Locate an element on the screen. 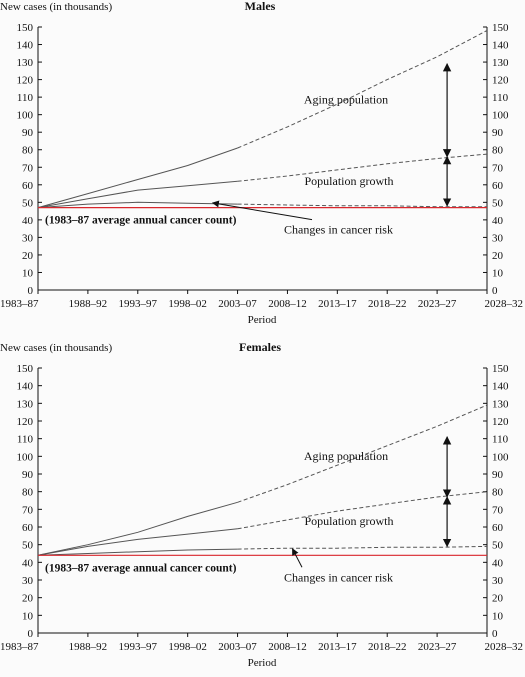  females-y-tick-label-left: 50 is located at coordinates (28, 546).